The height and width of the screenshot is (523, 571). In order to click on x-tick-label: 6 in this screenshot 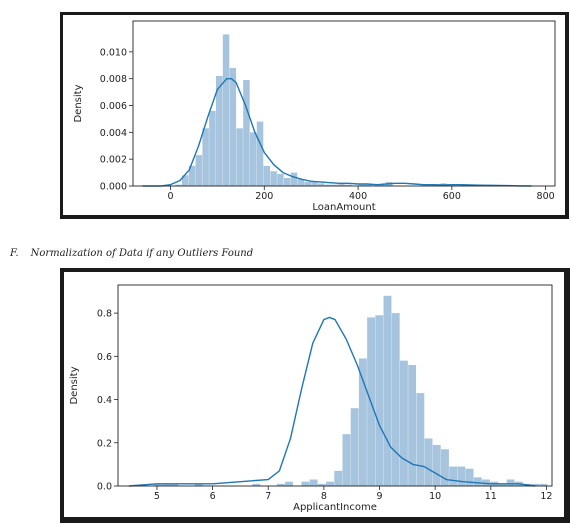, I will do `click(213, 496)`.